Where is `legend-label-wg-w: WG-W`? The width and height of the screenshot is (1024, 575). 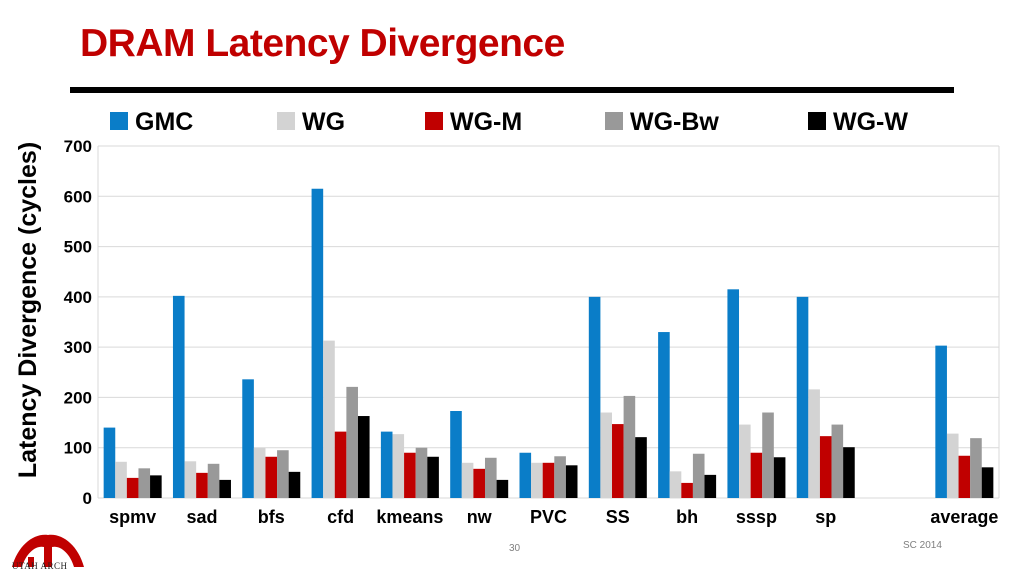 legend-label-wg-w: WG-W is located at coordinates (870, 122).